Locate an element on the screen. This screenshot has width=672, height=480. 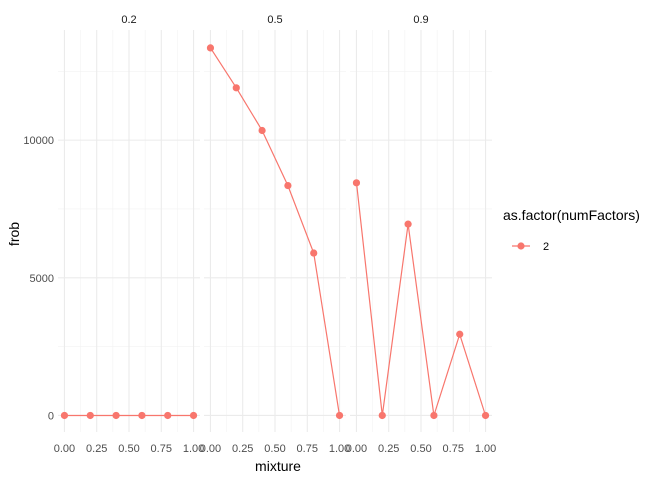
legend-entry-label: 2 is located at coordinates (546, 247).